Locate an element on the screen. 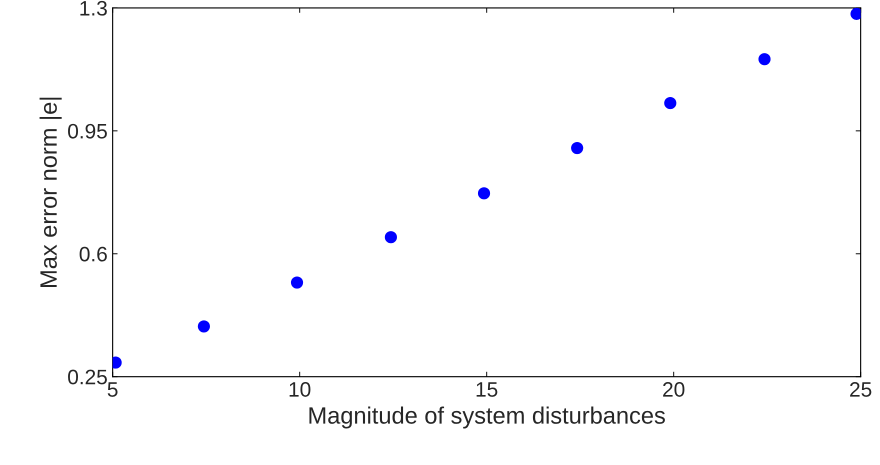  x-axis-title: Magnitude of system disturbances is located at coordinates (487, 417).